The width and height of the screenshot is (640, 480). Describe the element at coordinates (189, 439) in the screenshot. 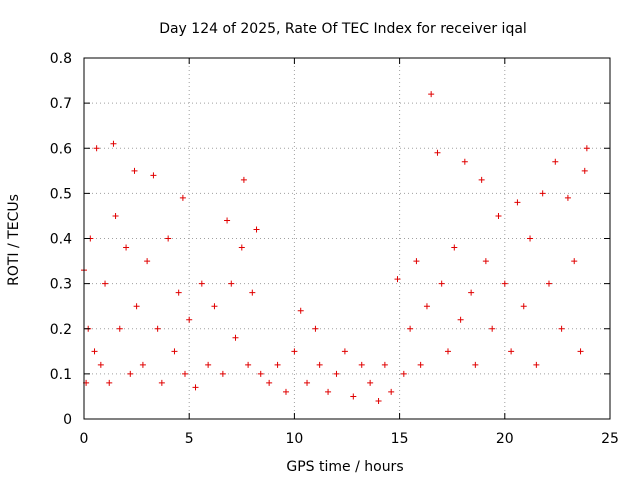

I see `x-tick-label: 5` at that location.